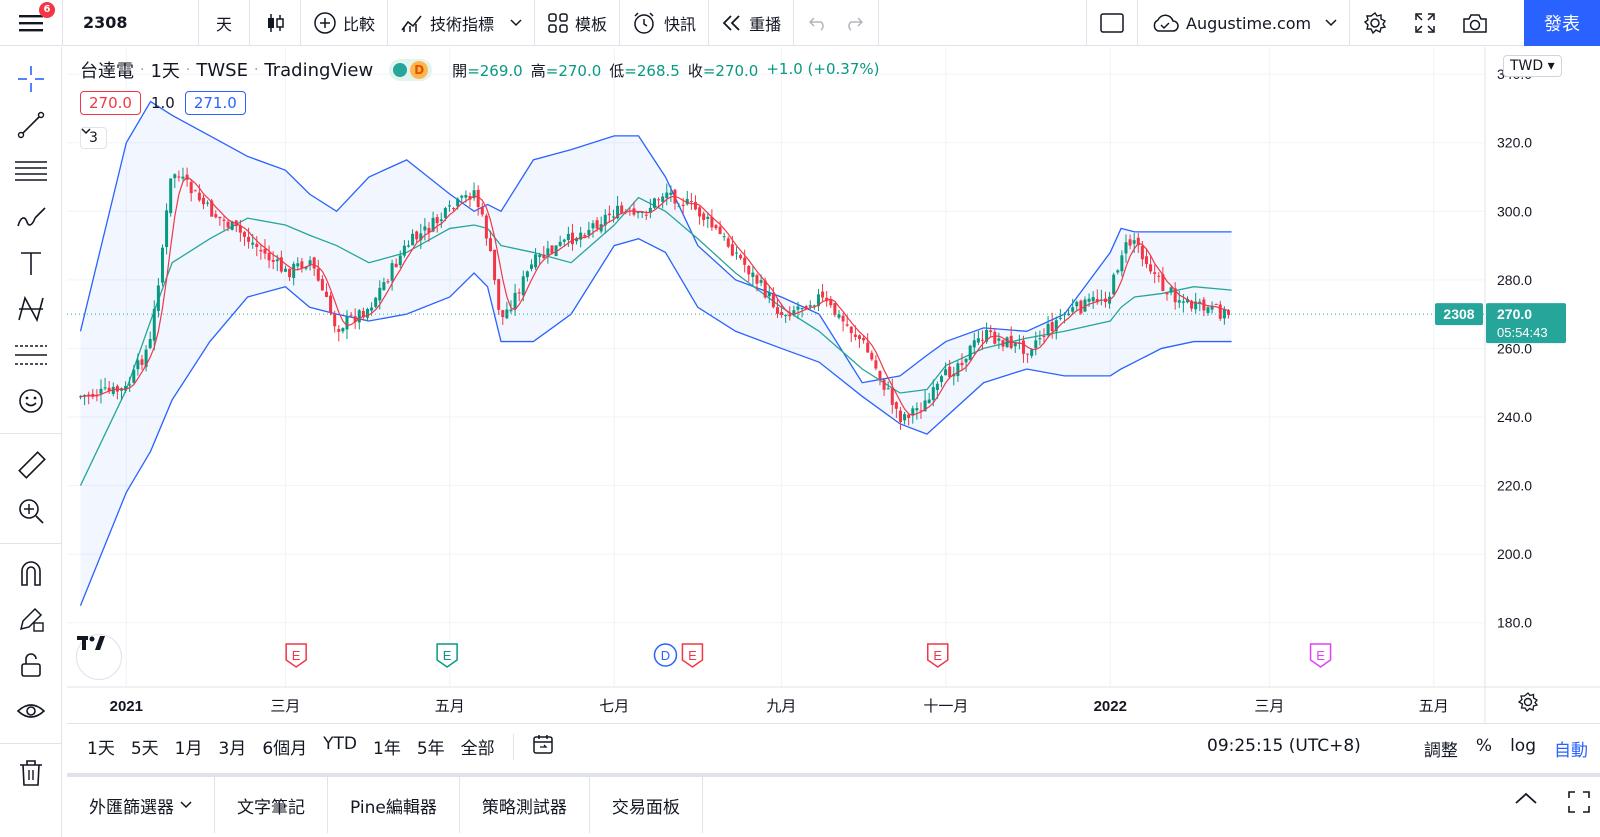  Describe the element at coordinates (646, 805) in the screenshot. I see `tab-trading-panel: 交易面板` at that location.